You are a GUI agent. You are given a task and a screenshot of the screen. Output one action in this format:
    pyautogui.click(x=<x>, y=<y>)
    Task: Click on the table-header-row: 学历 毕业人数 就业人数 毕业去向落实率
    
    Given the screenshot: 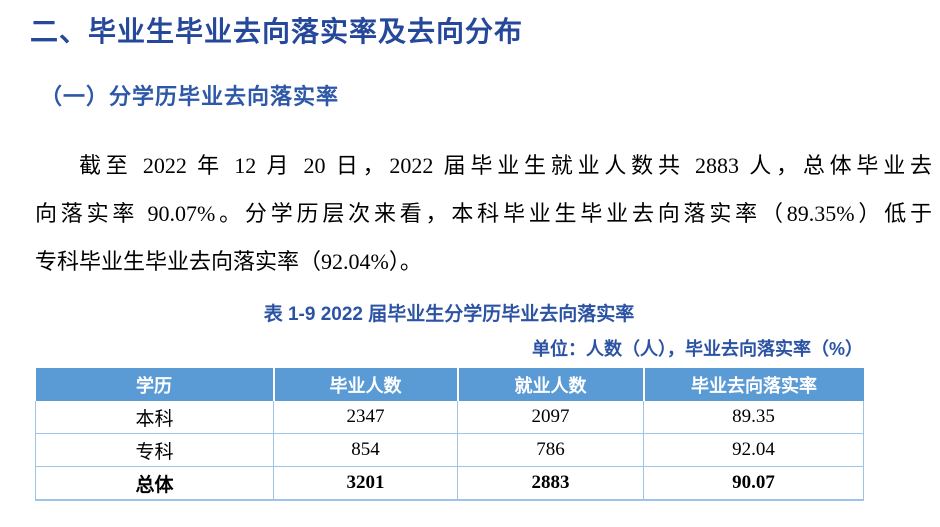 What is the action you would take?
    pyautogui.click(x=449, y=384)
    